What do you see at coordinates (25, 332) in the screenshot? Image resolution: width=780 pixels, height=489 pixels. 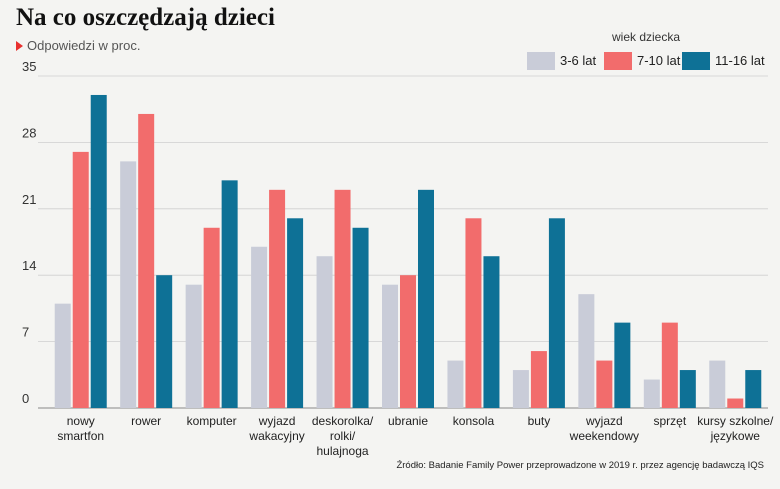 I see `y-tick-label: 7` at bounding box center [25, 332].